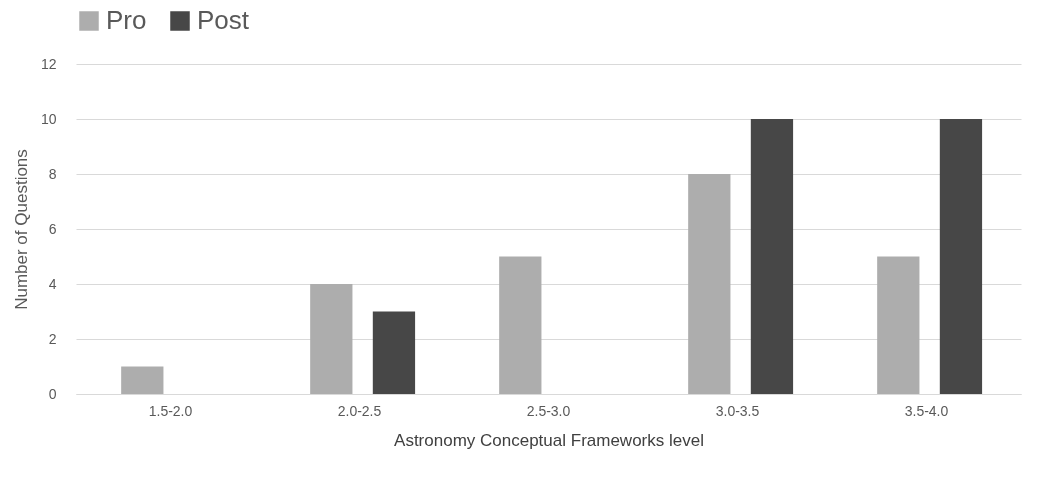 This screenshot has height=497, width=1052. I want to click on y-tick-label: 6, so click(52, 228).